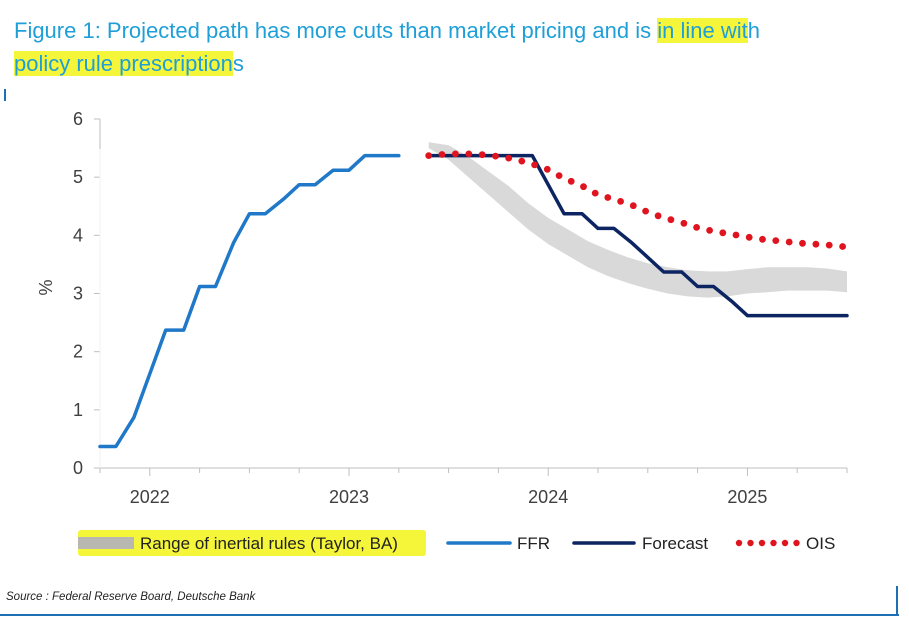 The width and height of the screenshot is (909, 629). What do you see at coordinates (820, 543) in the screenshot?
I see `legend-label-ois: OIS` at bounding box center [820, 543].